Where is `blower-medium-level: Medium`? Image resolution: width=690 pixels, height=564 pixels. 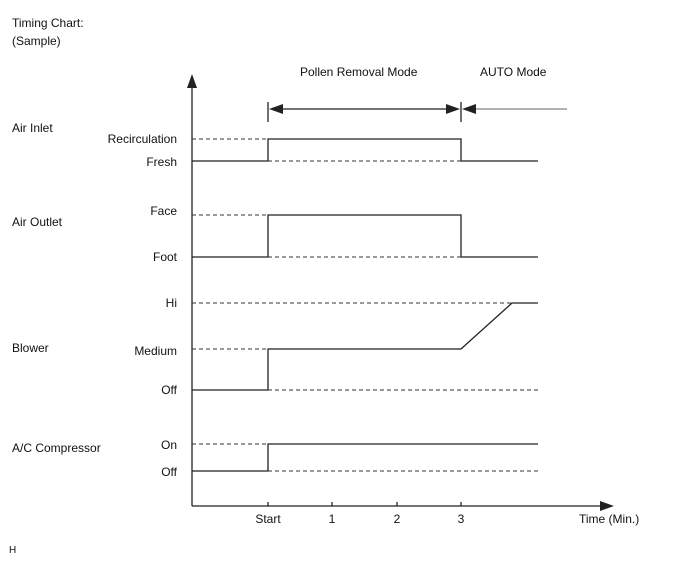
blower-medium-level: Medium is located at coordinates (155, 351).